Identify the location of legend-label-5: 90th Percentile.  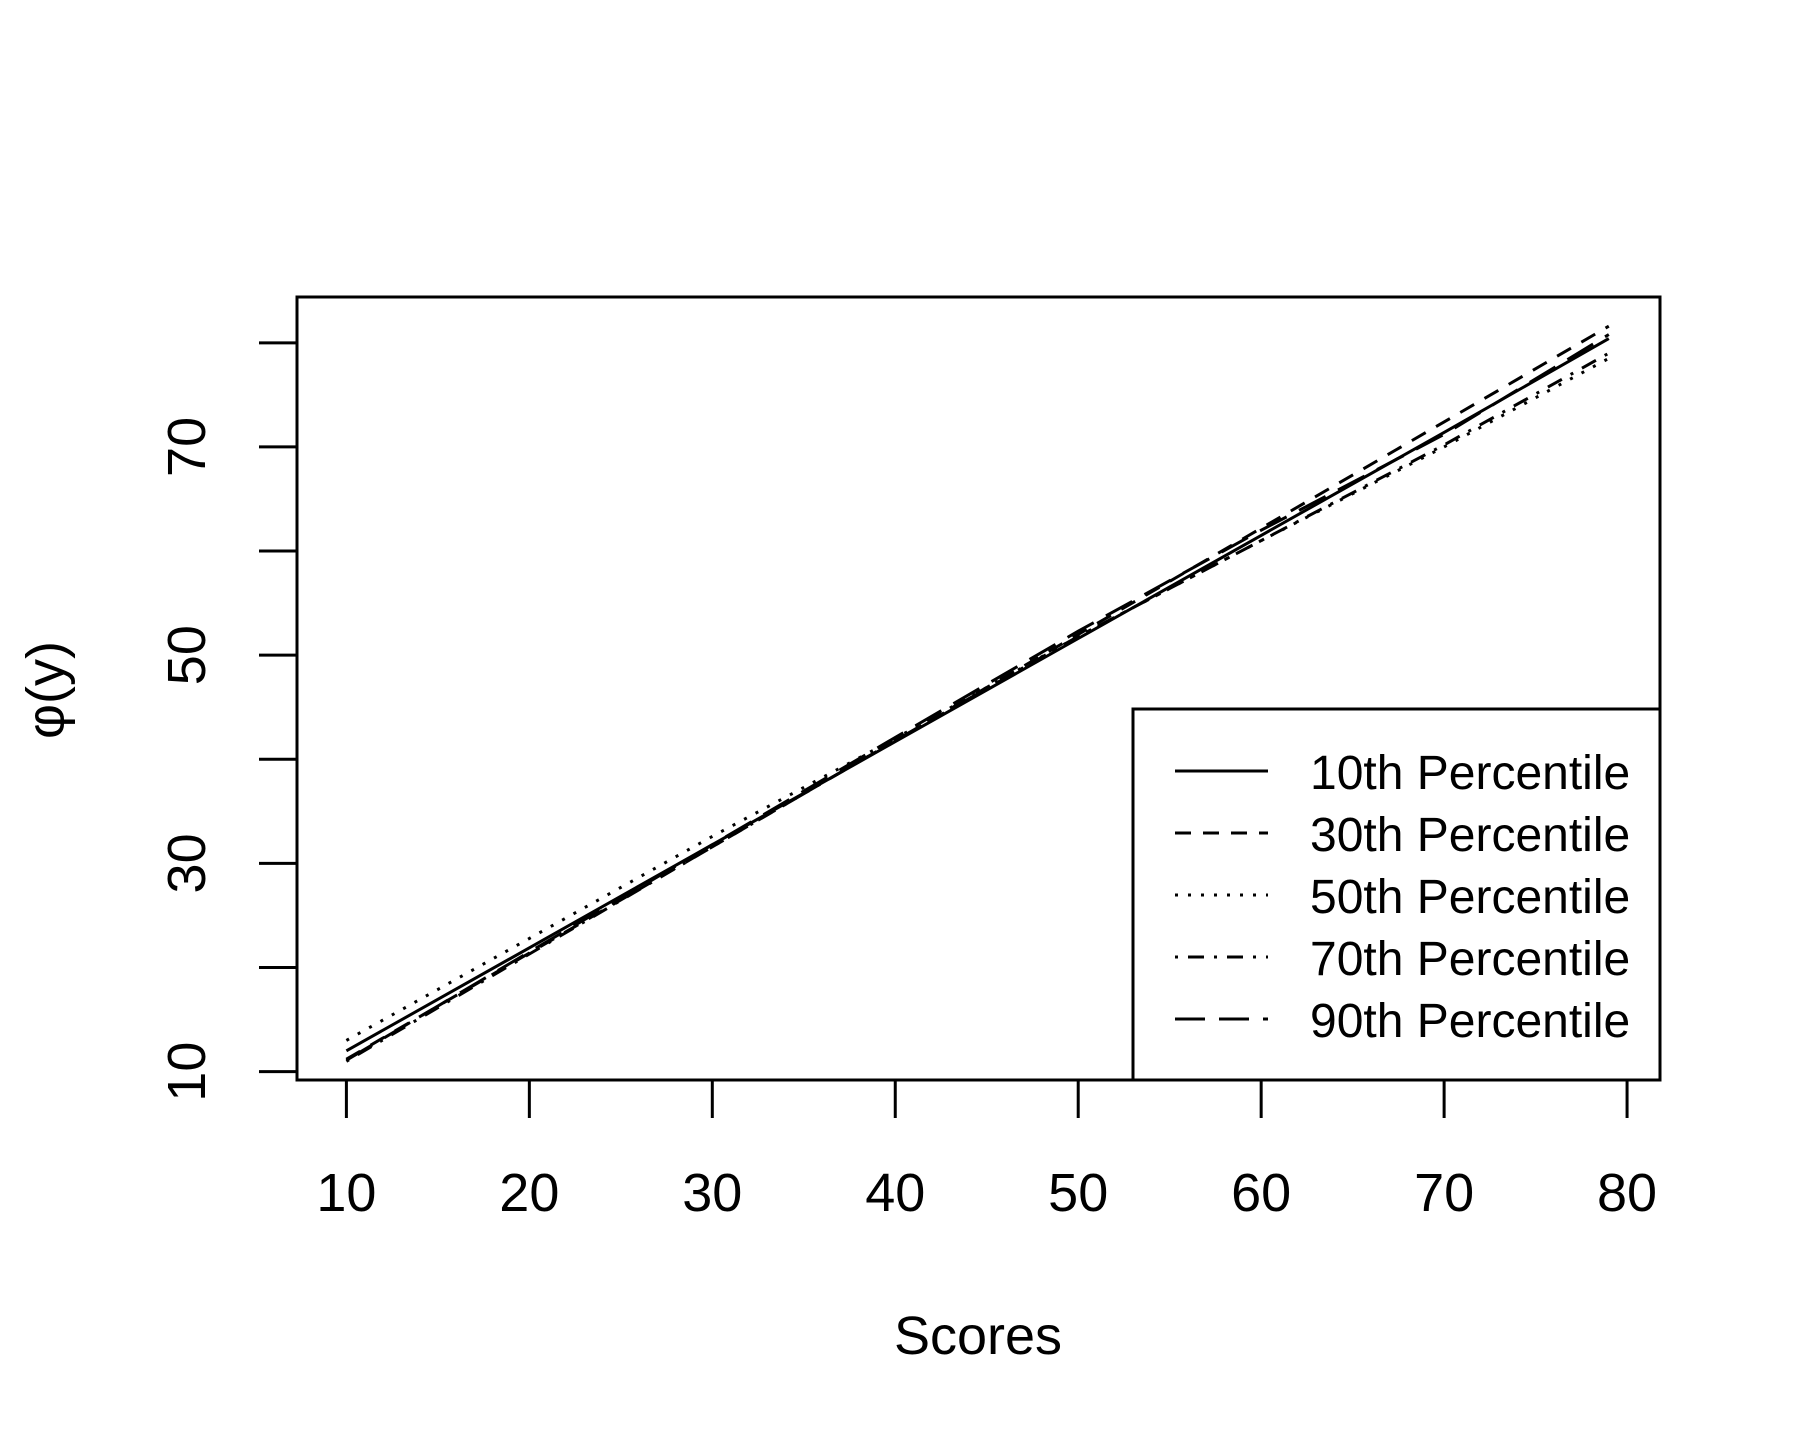
(1470, 1021).